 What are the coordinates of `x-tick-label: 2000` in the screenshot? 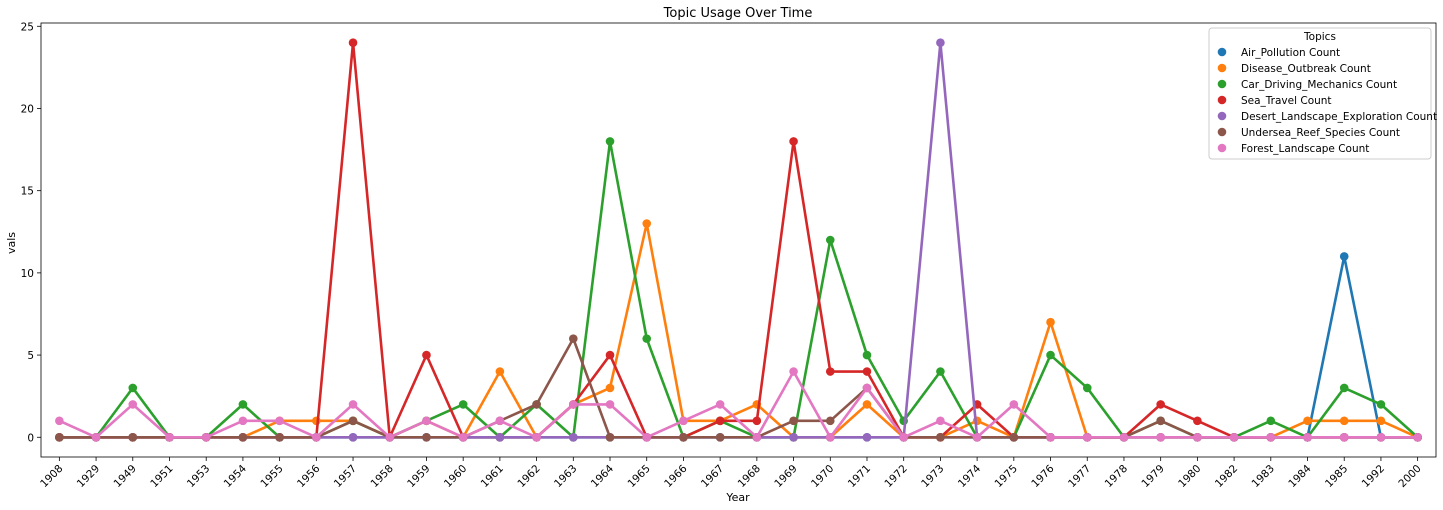 It's located at (1409, 476).